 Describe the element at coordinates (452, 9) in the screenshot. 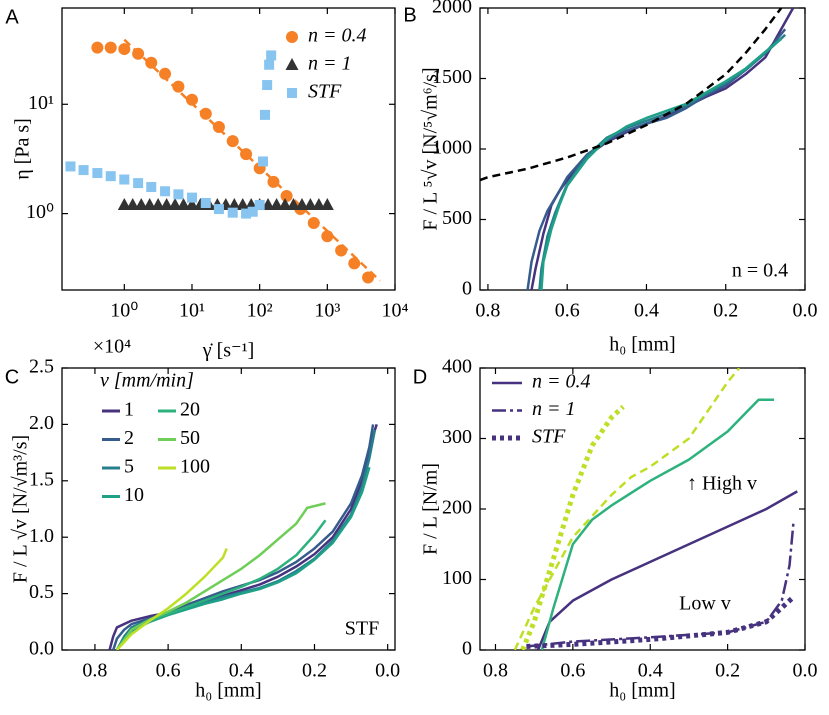

I see `y-tick-label: 2000` at that location.